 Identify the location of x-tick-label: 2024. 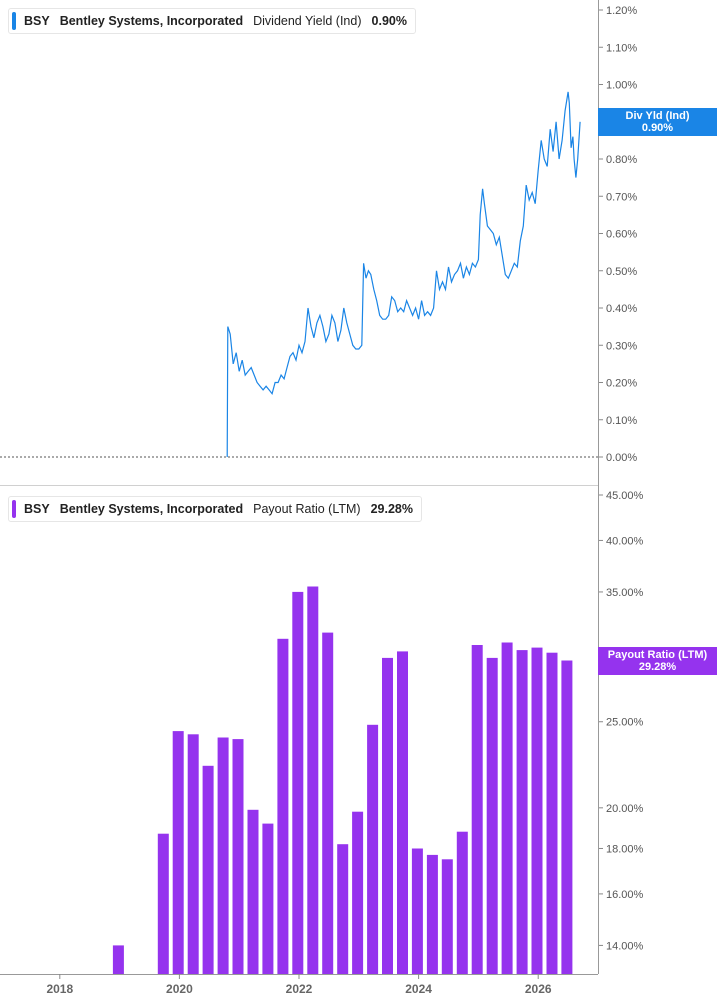
(418, 989).